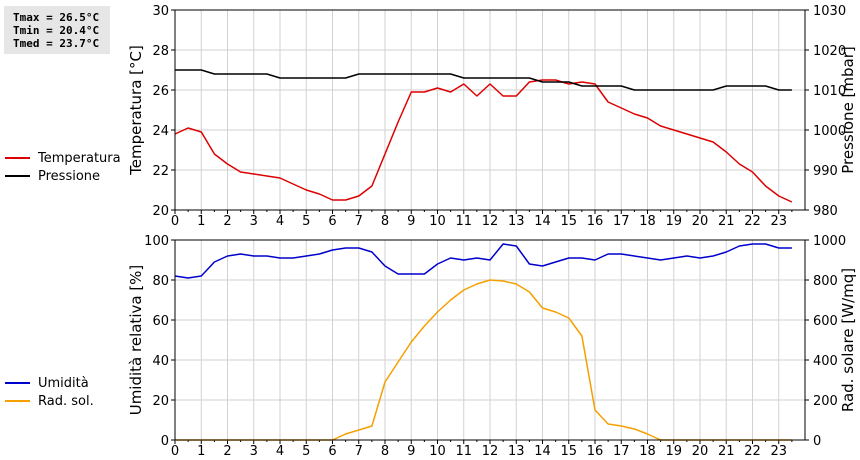  What do you see at coordinates (825, 401) in the screenshot?
I see `y2-tick-label: 200` at bounding box center [825, 401].